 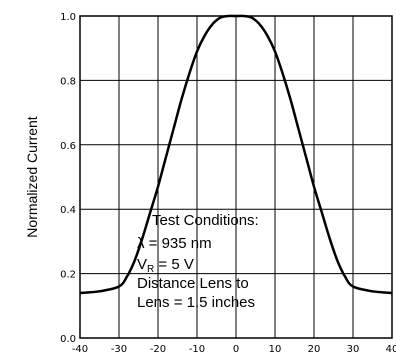 What do you see at coordinates (68, 210) in the screenshot?
I see `y-tick-label: 0.4` at bounding box center [68, 210].